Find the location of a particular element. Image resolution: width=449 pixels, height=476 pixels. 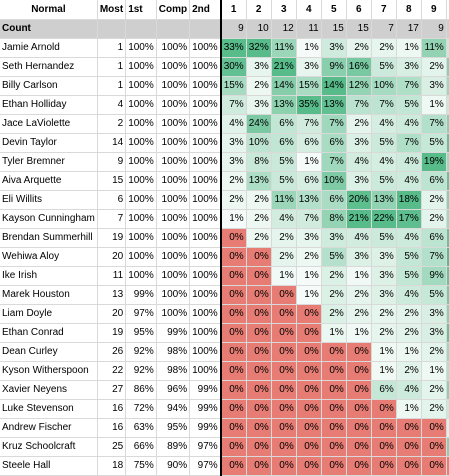

player-name: Billy Carlson is located at coordinates (49, 86).